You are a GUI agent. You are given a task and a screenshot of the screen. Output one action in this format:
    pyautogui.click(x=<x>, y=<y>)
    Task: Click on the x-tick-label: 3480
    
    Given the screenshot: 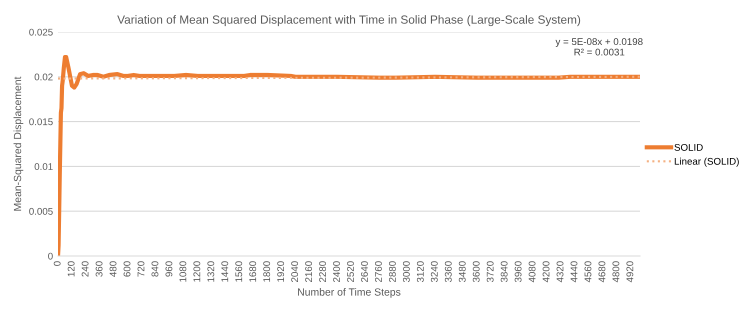 What is the action you would take?
    pyautogui.click(x=462, y=271)
    